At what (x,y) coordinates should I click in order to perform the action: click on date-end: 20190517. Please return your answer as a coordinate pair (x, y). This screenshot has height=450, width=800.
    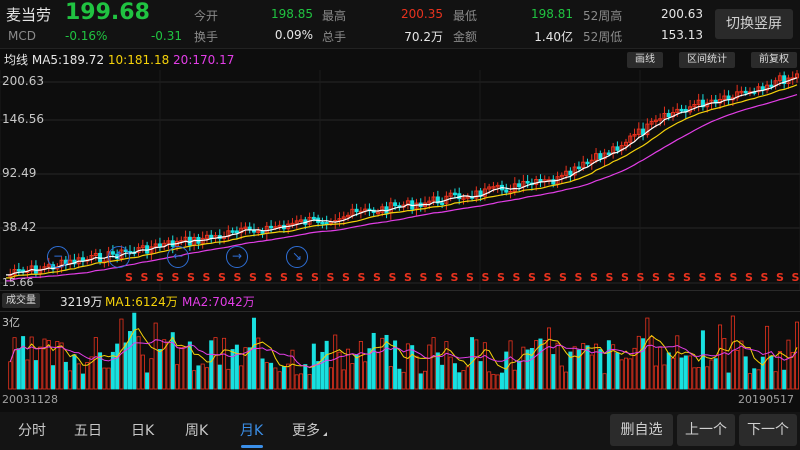
    Looking at the image, I should click on (766, 399).